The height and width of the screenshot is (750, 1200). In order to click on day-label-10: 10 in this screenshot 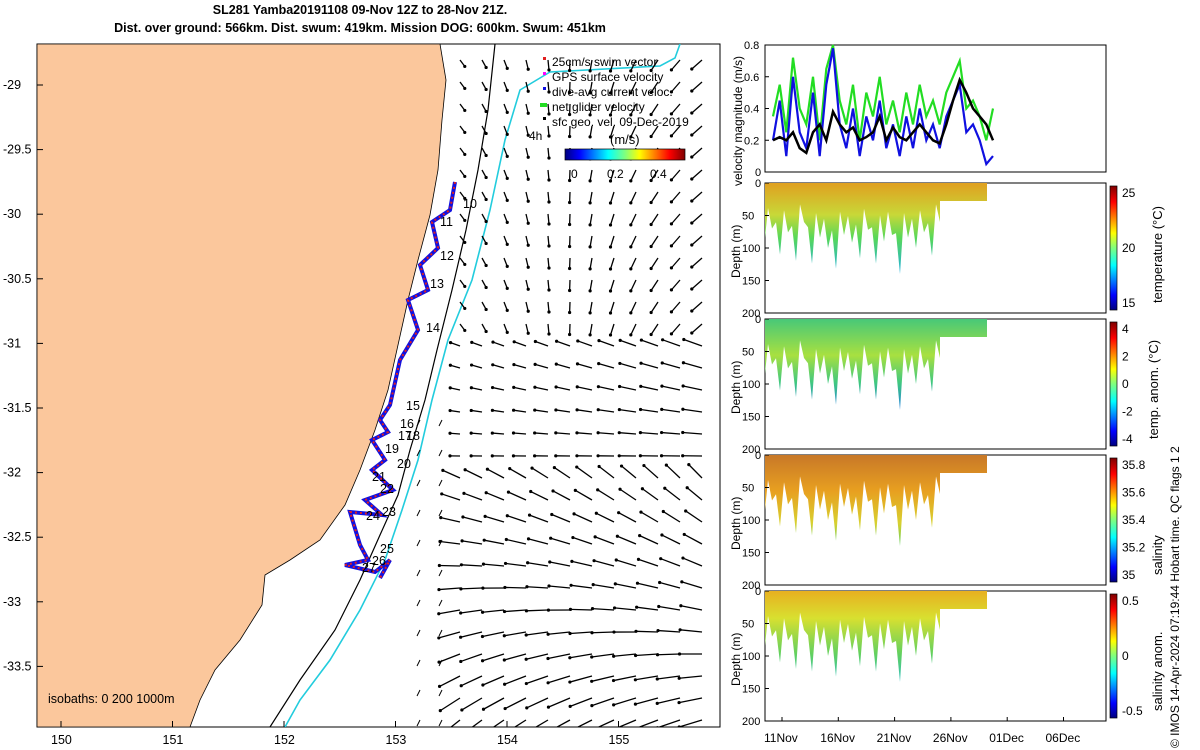, I will do `click(470, 204)`.